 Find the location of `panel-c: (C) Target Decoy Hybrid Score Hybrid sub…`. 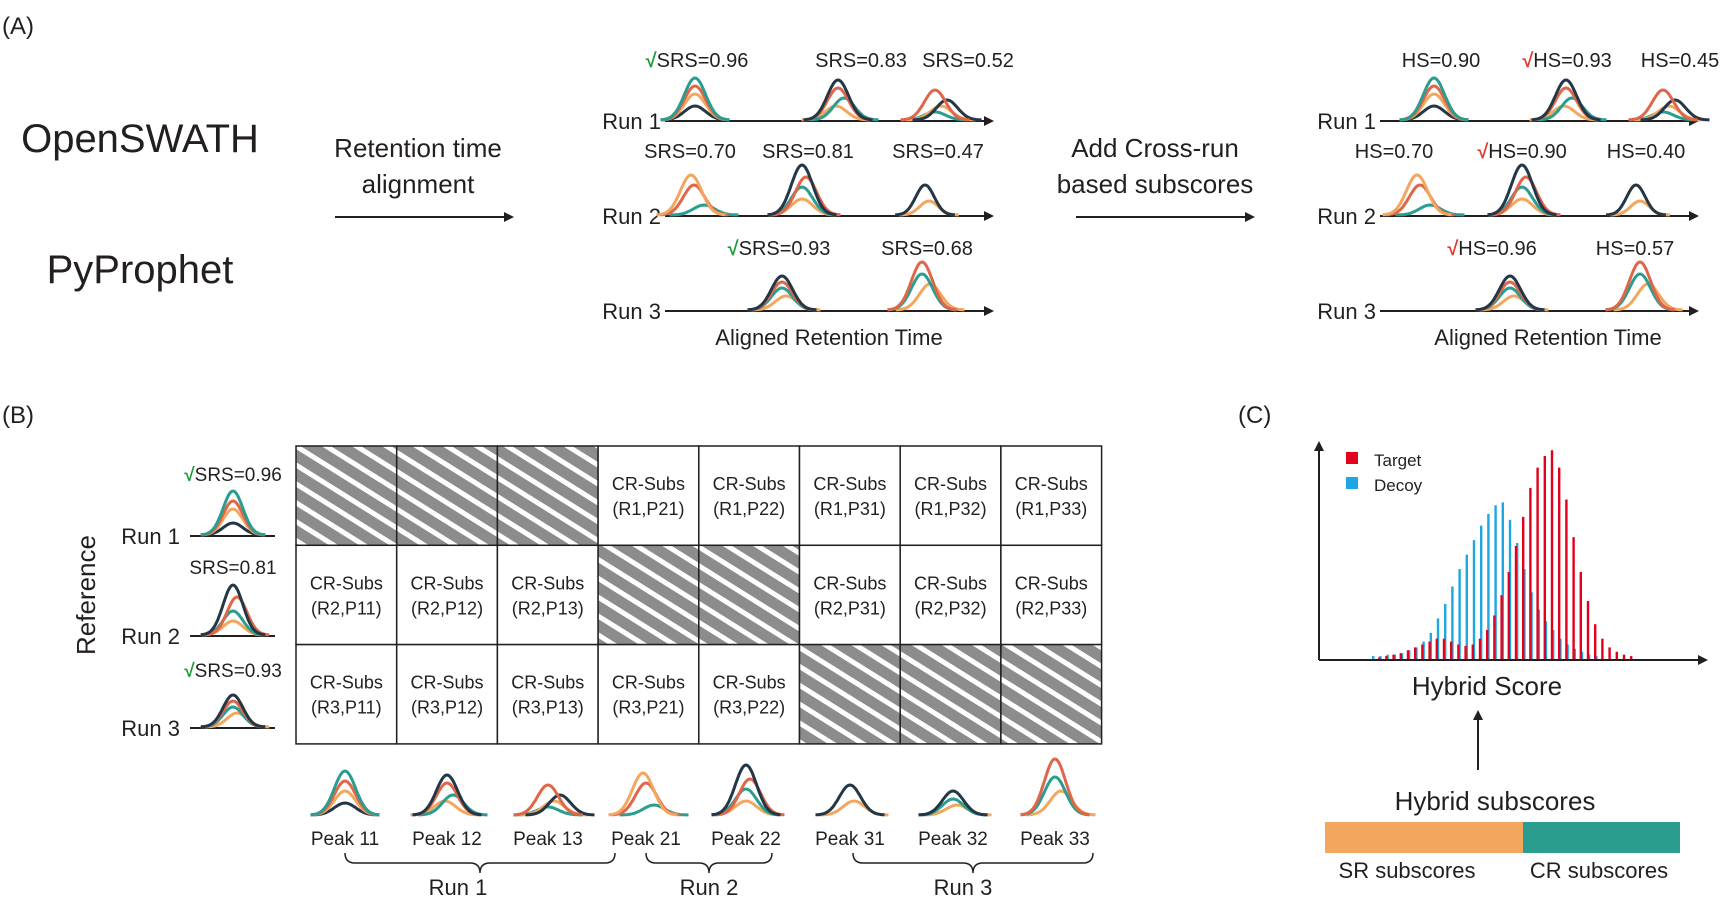

panel-c: (C) Target Decoy Hybrid Score Hybrid sub… is located at coordinates (1473, 642).